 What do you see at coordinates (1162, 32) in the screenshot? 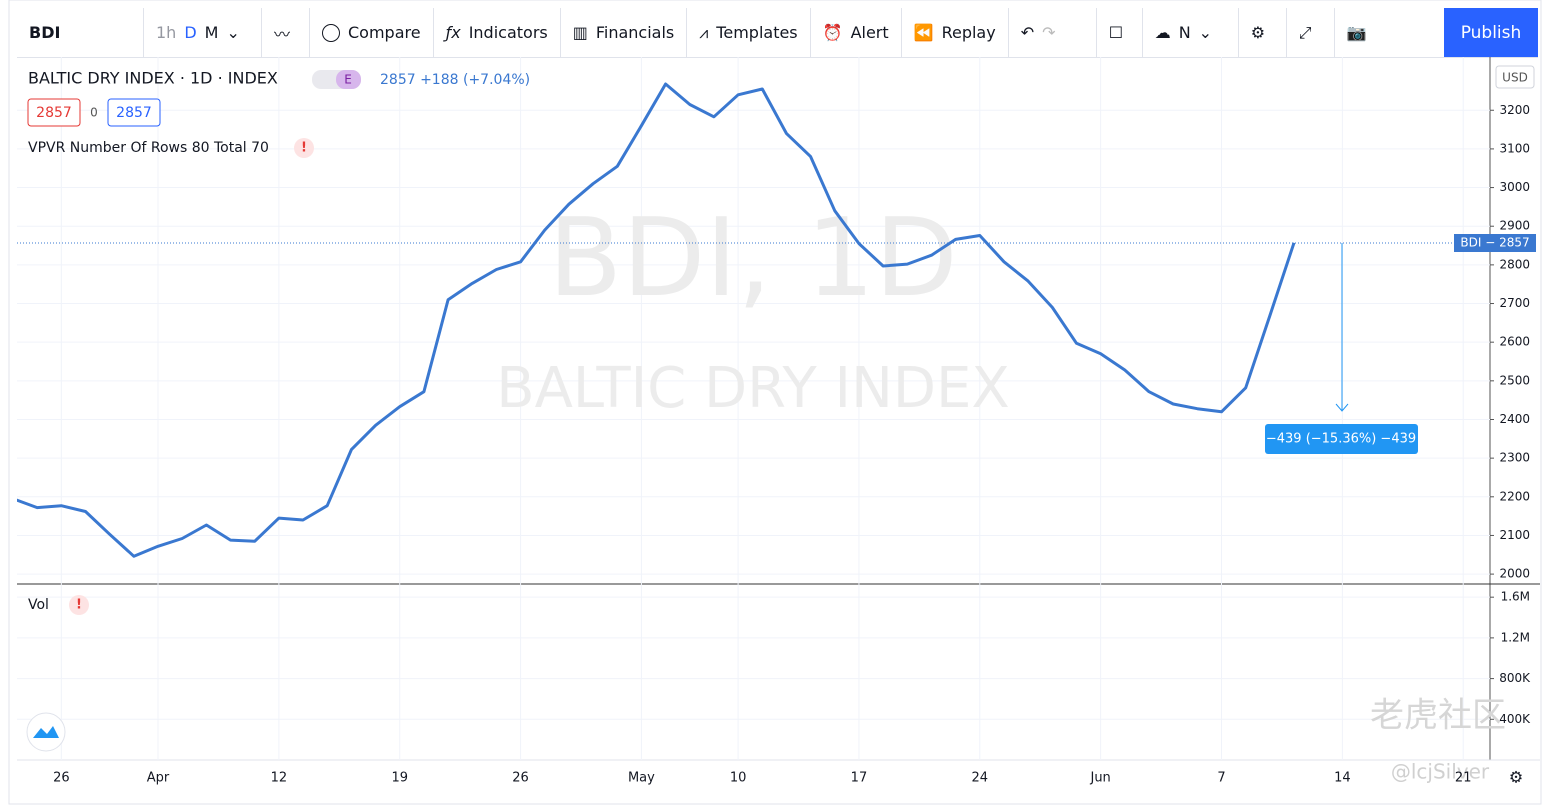
I see `icon: ☁` at bounding box center [1162, 32].